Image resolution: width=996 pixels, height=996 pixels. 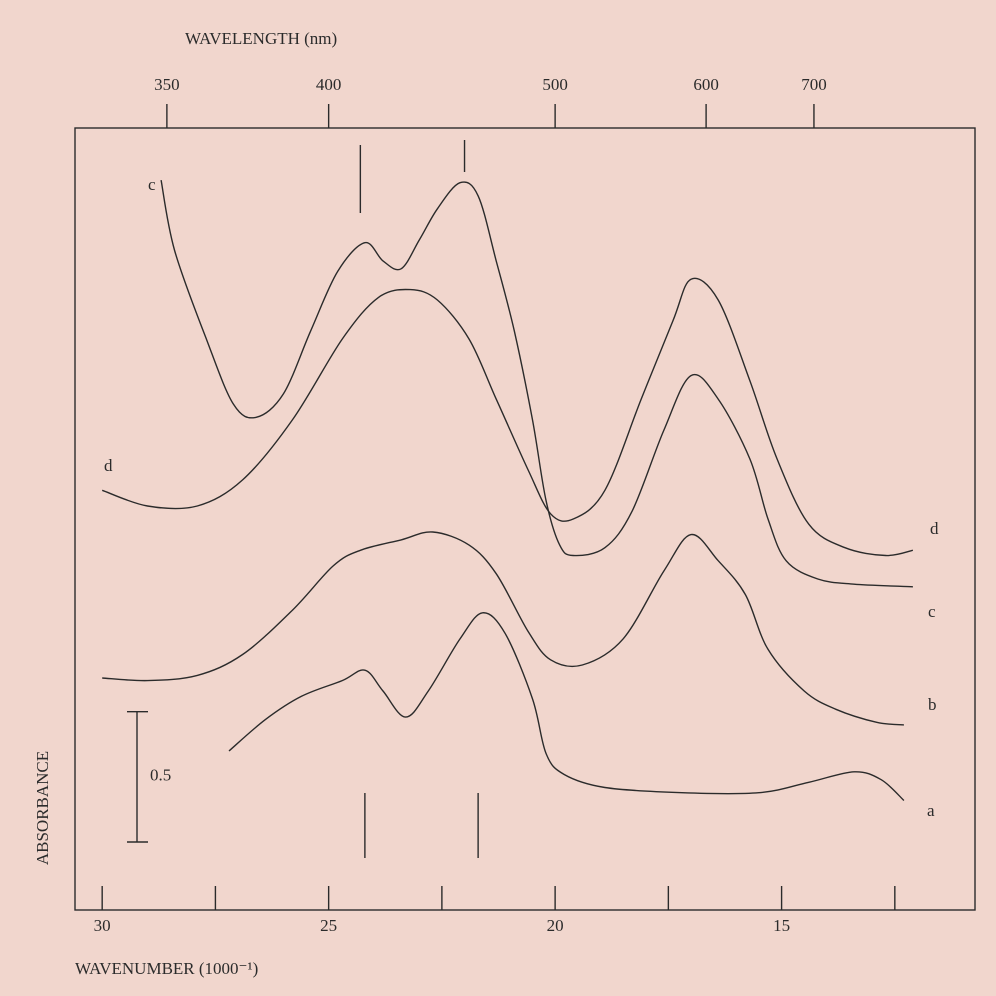 I want to click on x-tick-label: 15, so click(x=781, y=925).